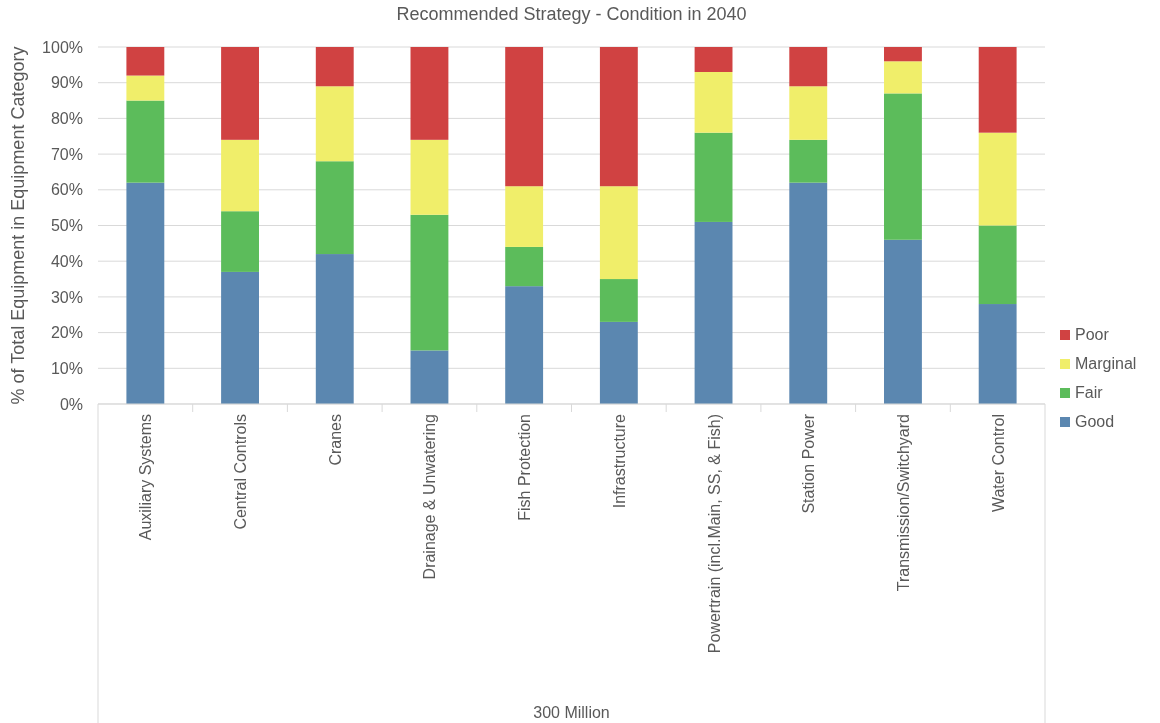 The height and width of the screenshot is (723, 1160). What do you see at coordinates (1089, 392) in the screenshot?
I see `legend-label: Fair` at bounding box center [1089, 392].